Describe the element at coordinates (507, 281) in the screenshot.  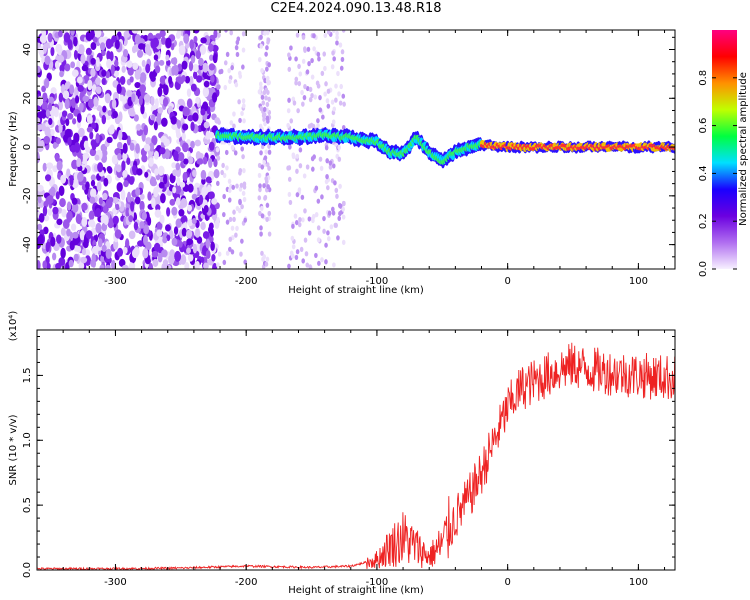
I see `spectrogram-x-tick-label: 0` at that location.